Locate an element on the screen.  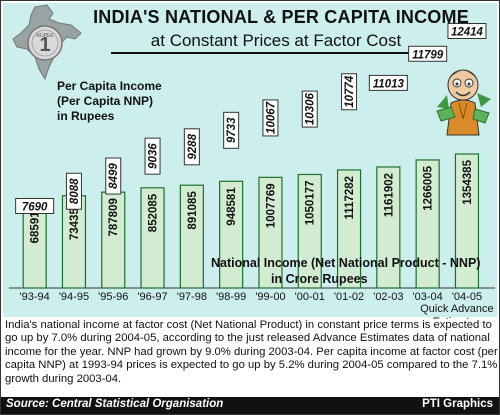
per-capita-value-label: 9733 is located at coordinates (232, 130).